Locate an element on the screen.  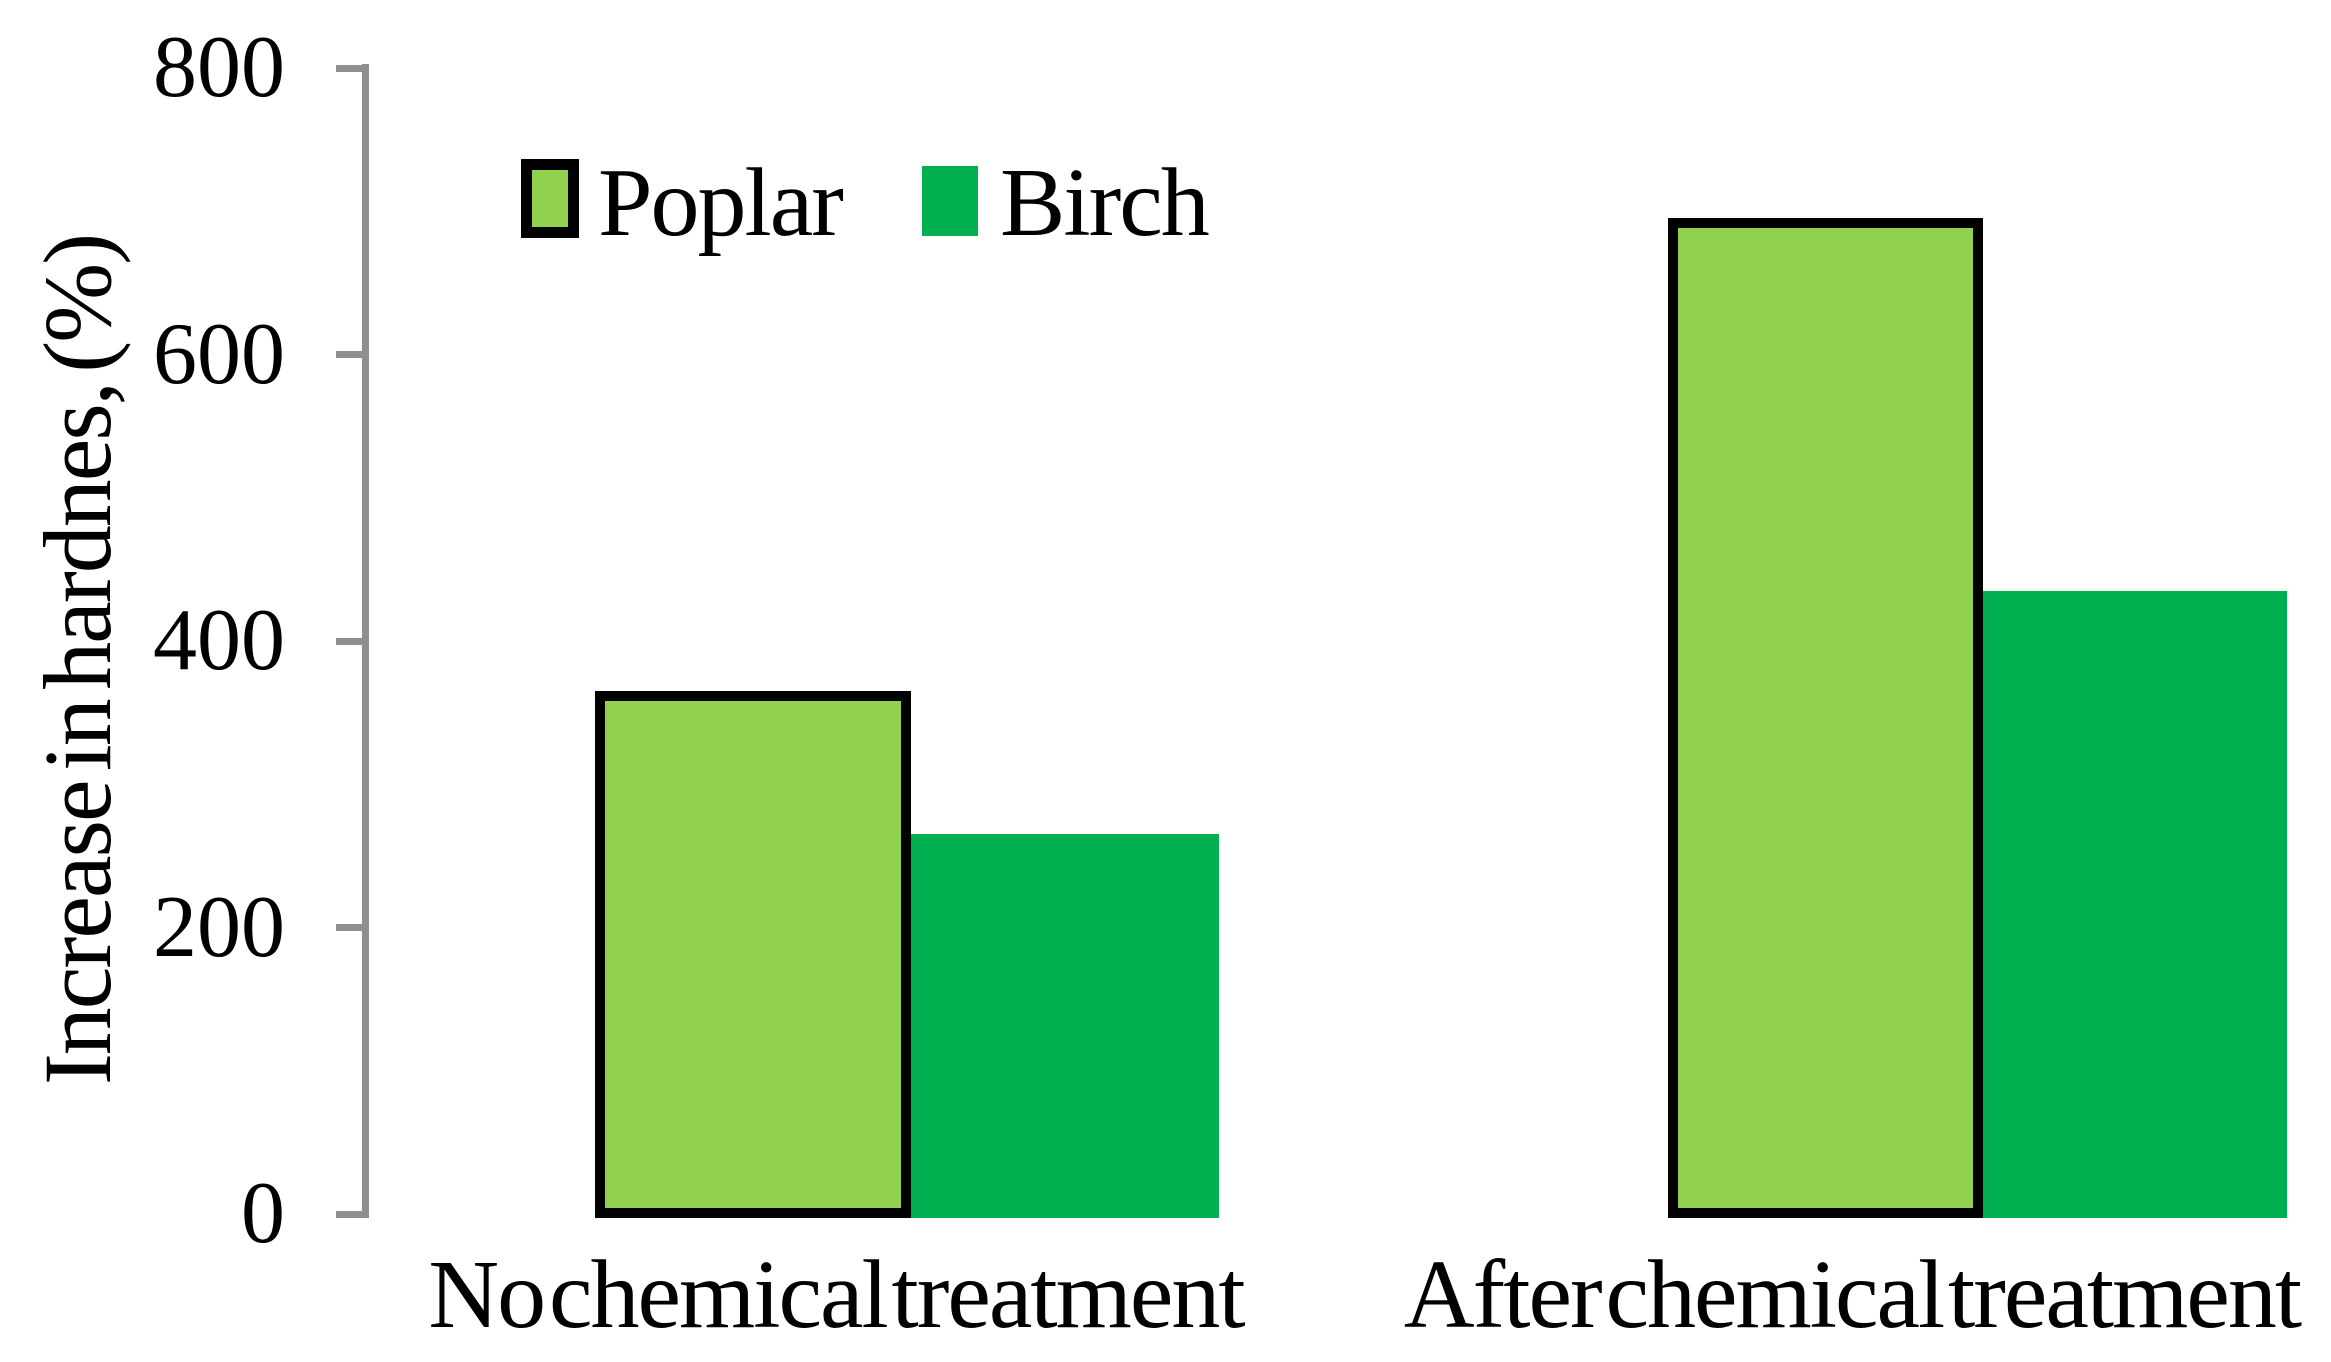
y-axis-line is located at coordinates (365, 641).